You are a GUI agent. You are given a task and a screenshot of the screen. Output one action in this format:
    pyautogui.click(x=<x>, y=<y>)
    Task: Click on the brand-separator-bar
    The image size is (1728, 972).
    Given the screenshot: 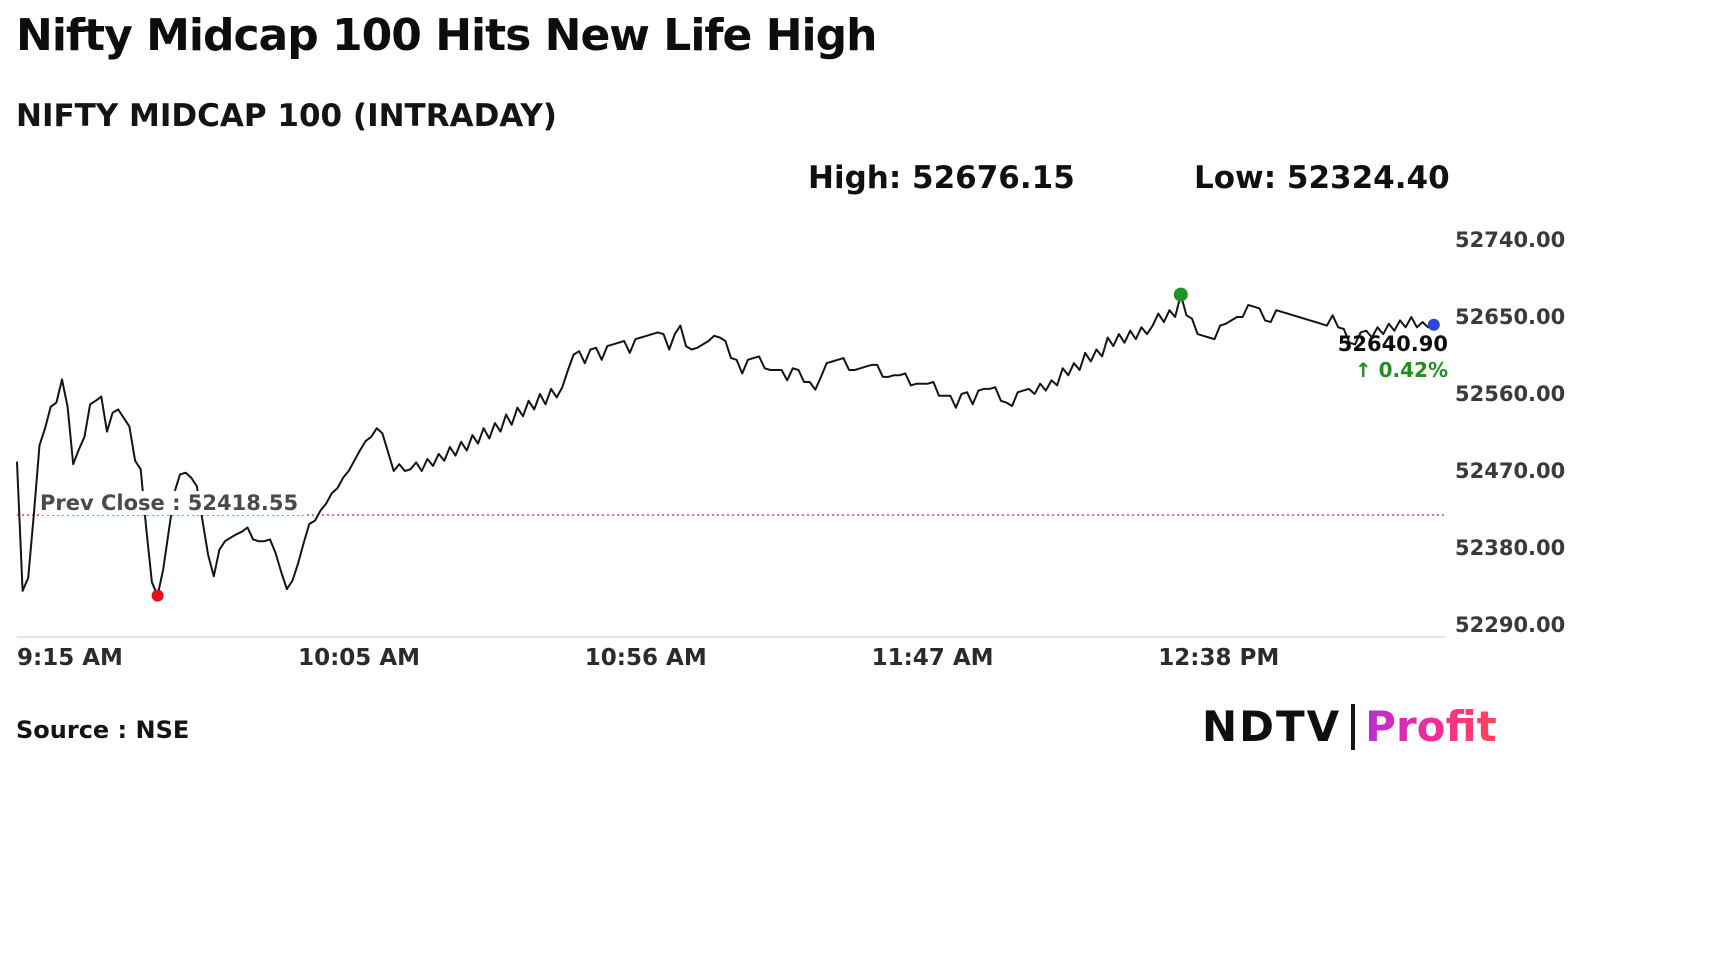 What is the action you would take?
    pyautogui.click(x=1353, y=726)
    